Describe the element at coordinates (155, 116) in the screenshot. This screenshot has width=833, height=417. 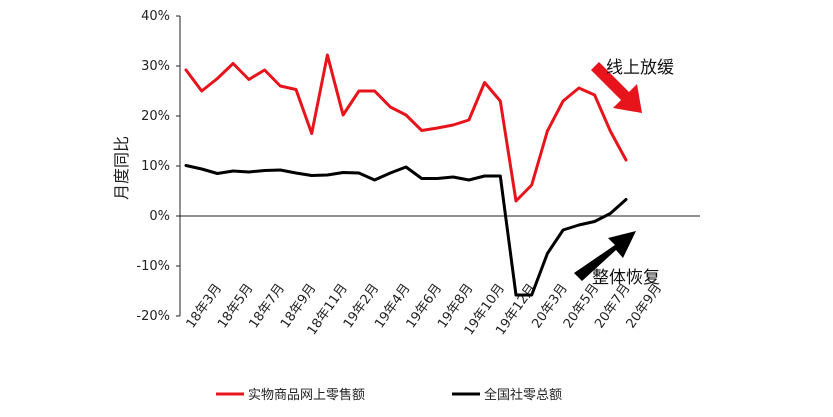
I see `y-tick-label: 20%` at that location.